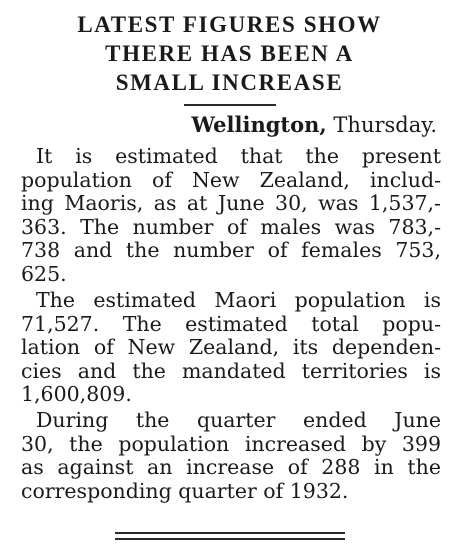 The height and width of the screenshot is (552, 459). What do you see at coordinates (385, 125) in the screenshot?
I see `dateline-day: Thursday.` at bounding box center [385, 125].